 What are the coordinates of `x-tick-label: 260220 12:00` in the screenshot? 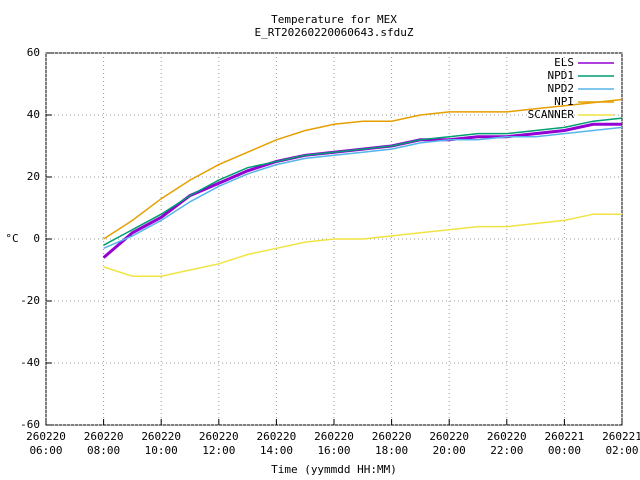 It's located at (218, 443).